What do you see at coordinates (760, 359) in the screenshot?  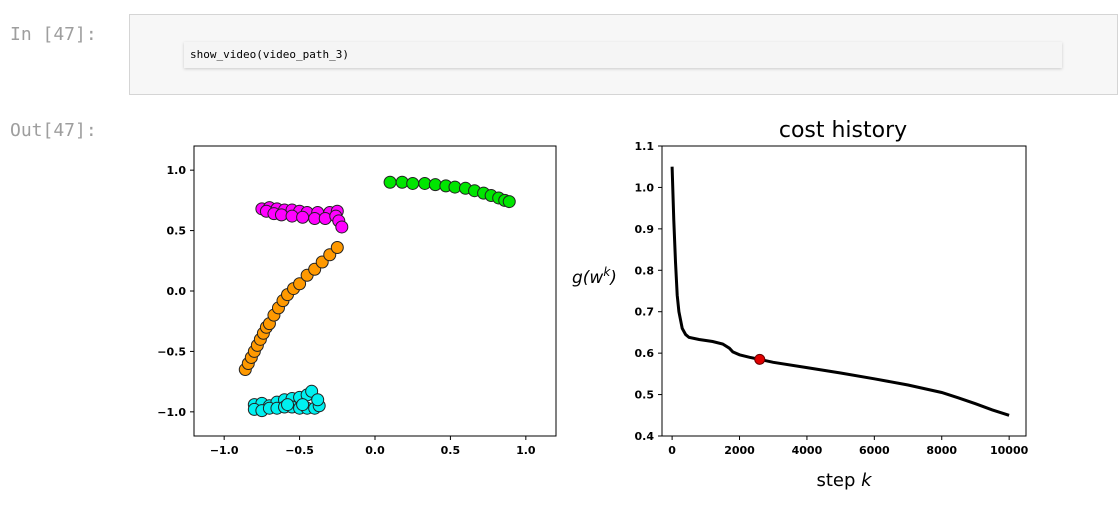 I see `current-step-marker` at bounding box center [760, 359].